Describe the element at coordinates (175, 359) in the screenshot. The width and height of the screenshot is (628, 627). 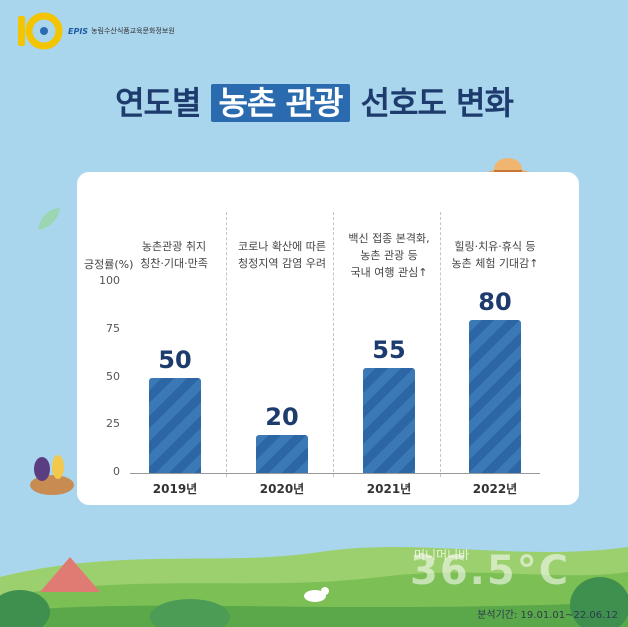
I see `bar-value-label: 50` at that location.